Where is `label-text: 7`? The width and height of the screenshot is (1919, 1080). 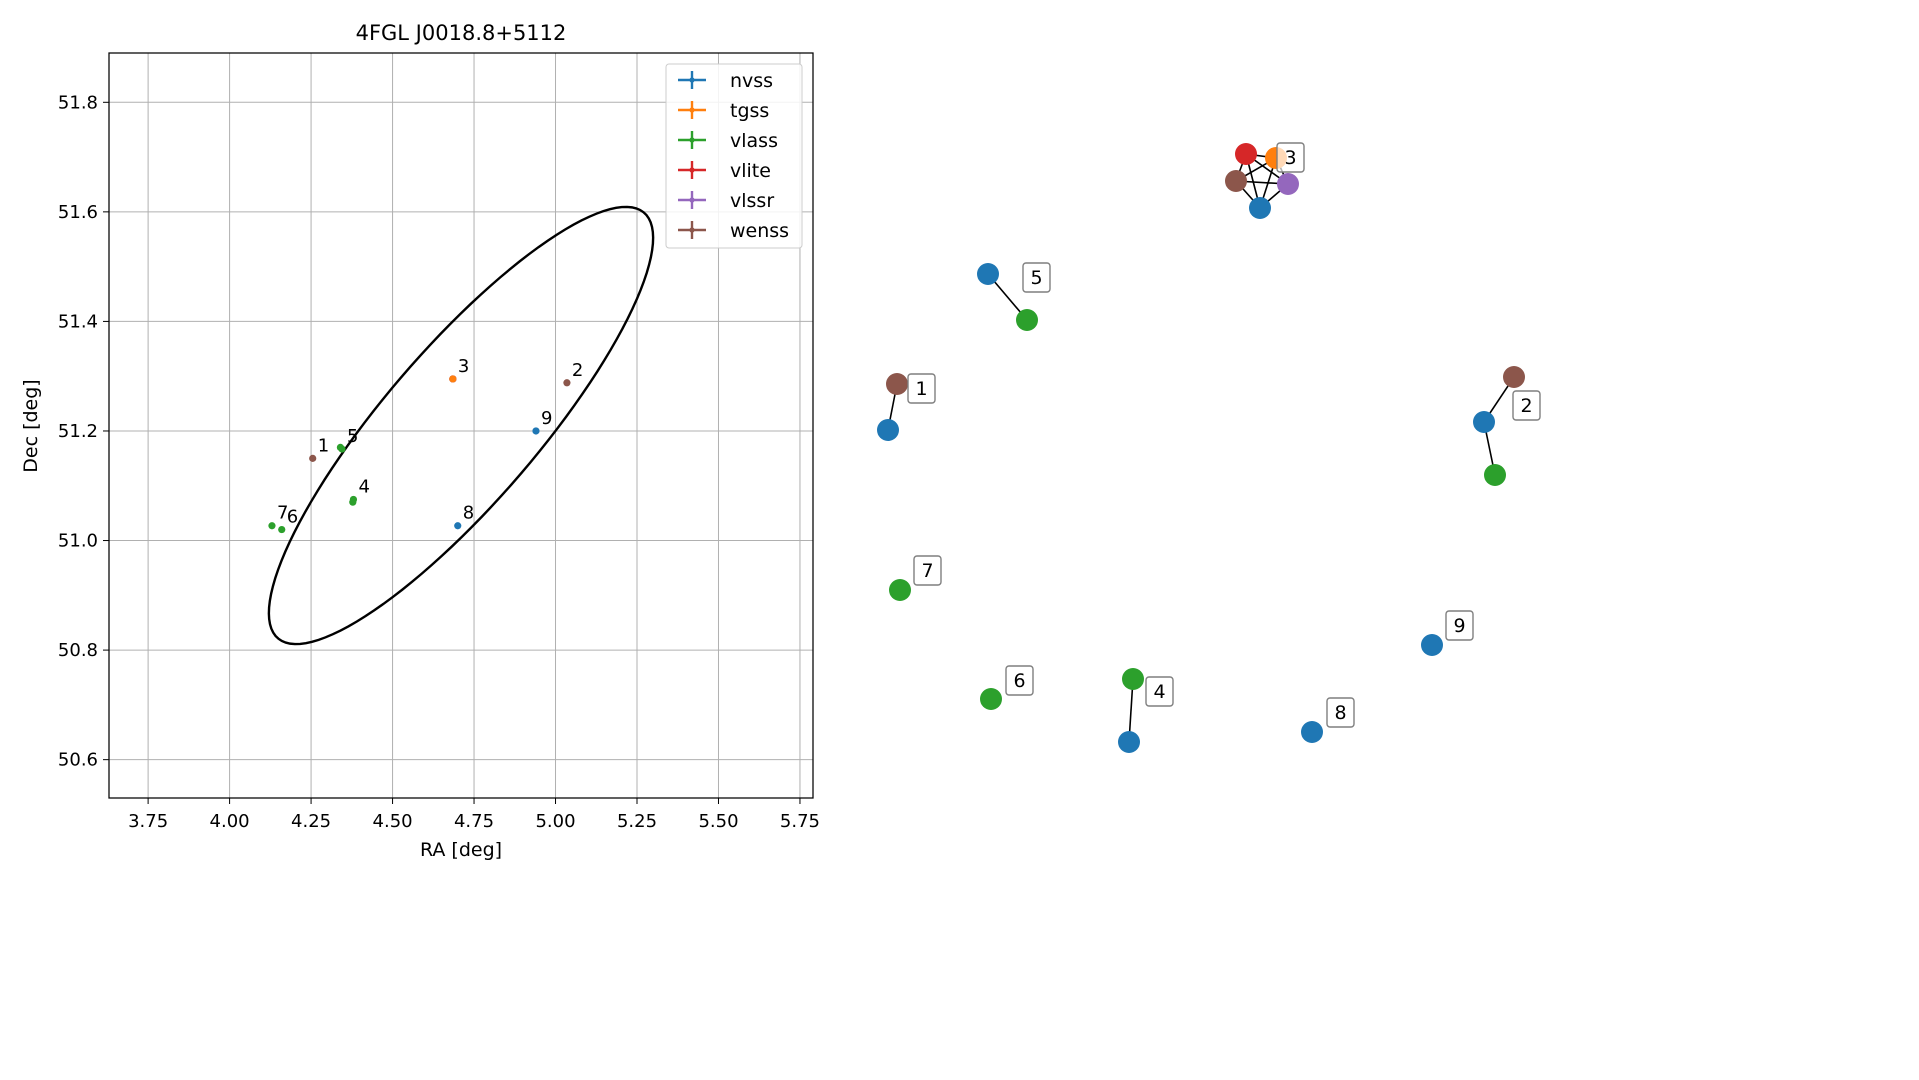
label-text: 7 is located at coordinates (927, 571).